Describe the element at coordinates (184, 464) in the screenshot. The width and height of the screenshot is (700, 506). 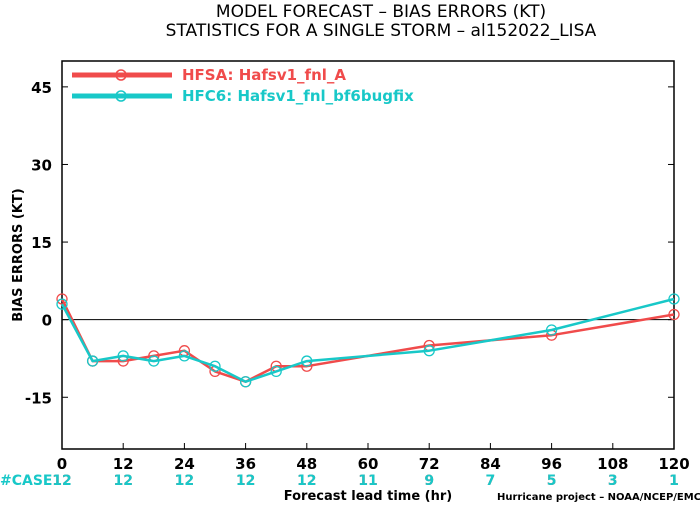
I see `x-tick-label: 24` at that location.